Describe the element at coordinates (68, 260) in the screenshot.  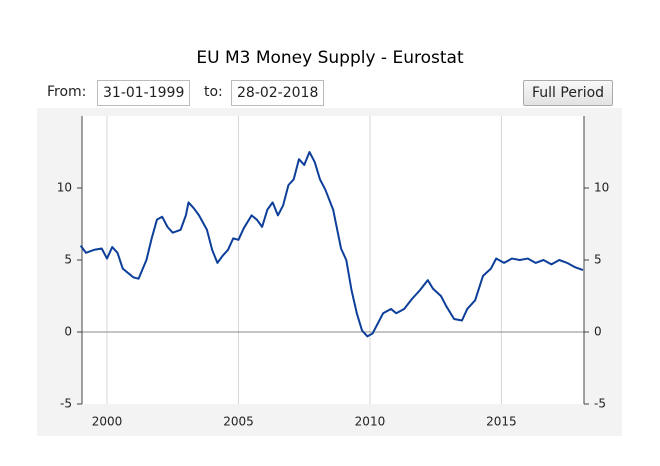
I see `y-tick-label: 5` at that location.